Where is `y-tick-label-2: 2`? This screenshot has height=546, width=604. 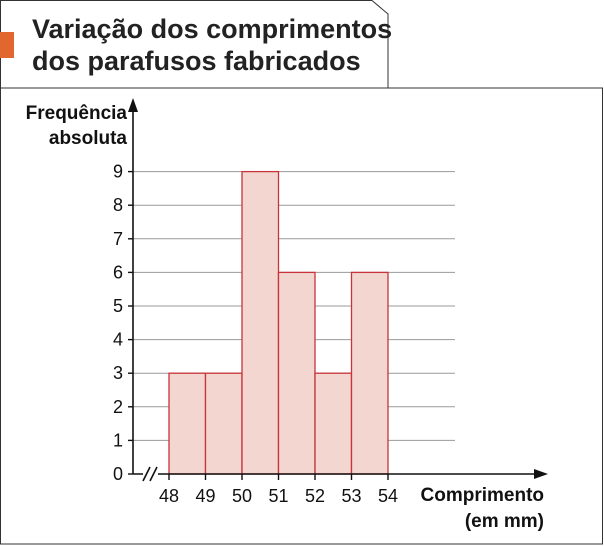
y-tick-label-2: 2 is located at coordinates (118, 407).